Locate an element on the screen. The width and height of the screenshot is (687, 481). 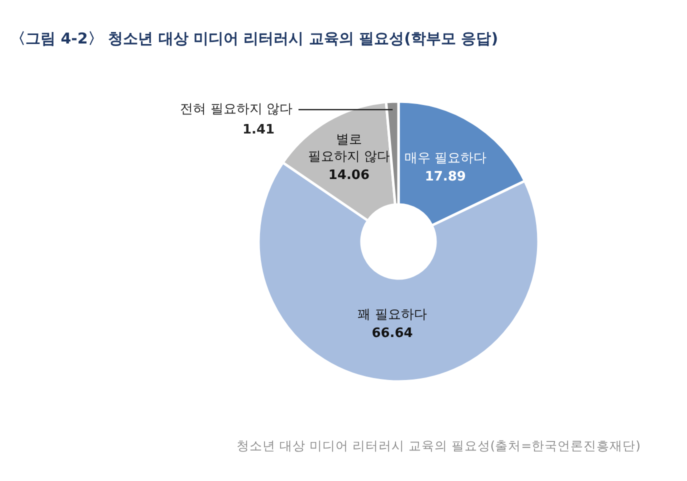
data-label: 66.64 is located at coordinates (392, 333).